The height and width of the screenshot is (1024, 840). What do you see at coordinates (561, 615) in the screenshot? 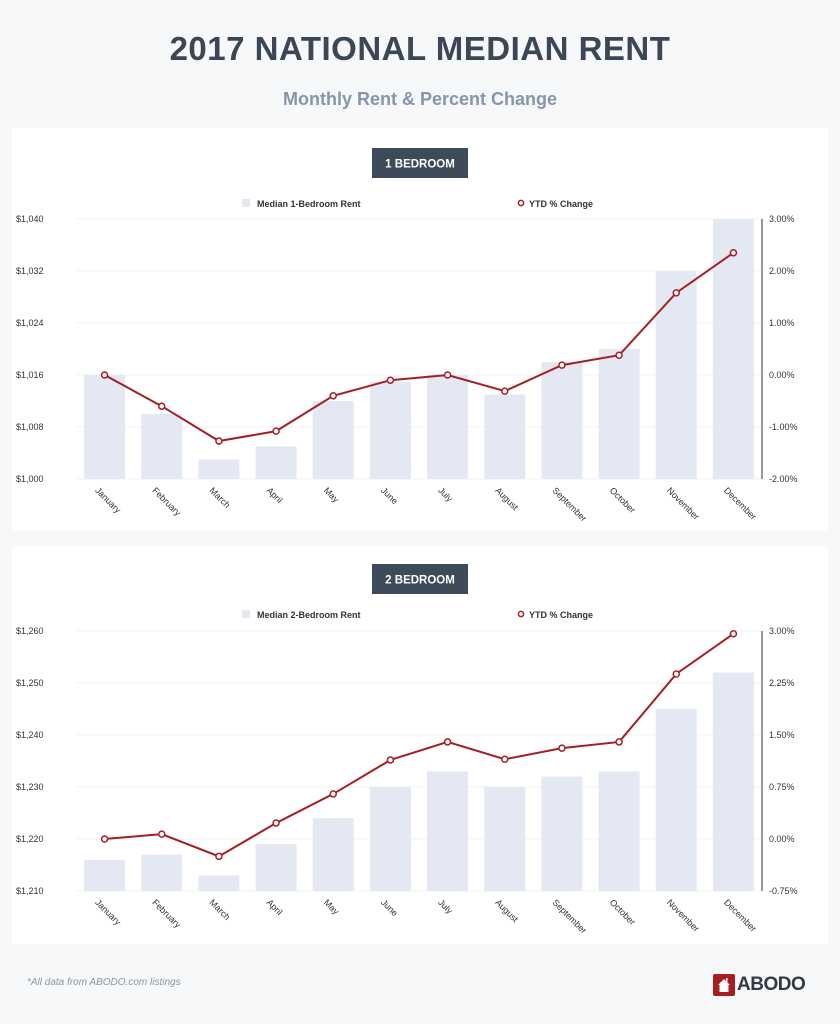
I see `legend-line-label: YTD % Change` at bounding box center [561, 615].